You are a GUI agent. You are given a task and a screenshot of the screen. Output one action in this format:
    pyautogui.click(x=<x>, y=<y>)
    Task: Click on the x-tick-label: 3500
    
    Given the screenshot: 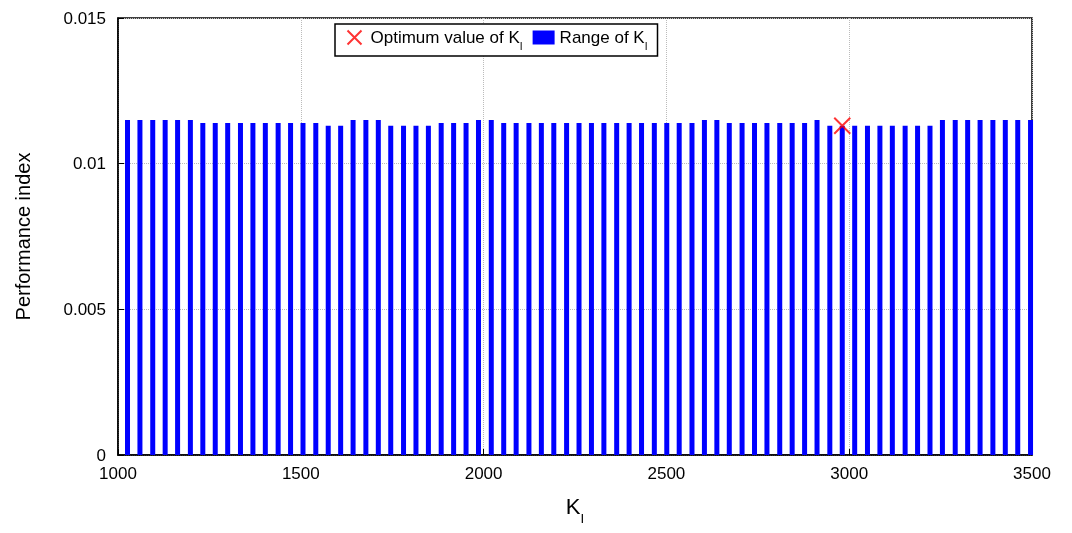 What is the action you would take?
    pyautogui.click(x=1032, y=473)
    